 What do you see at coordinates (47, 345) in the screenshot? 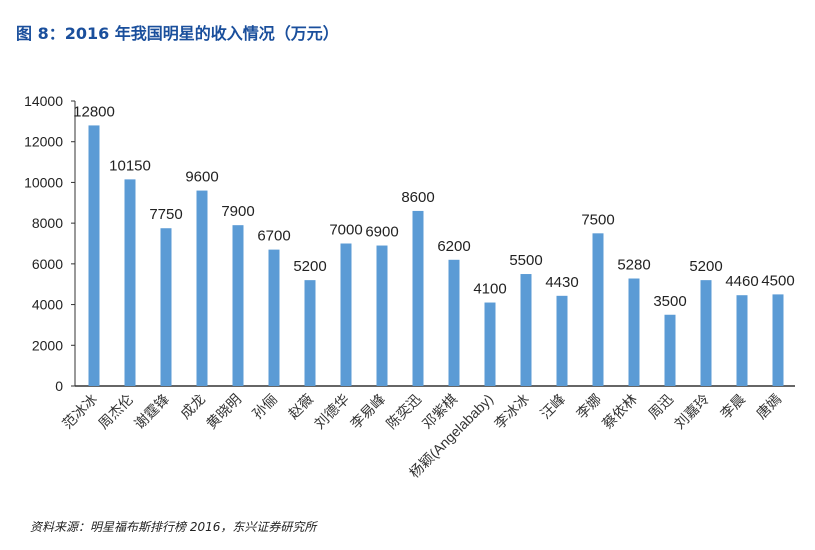
I see `y-tick-label: 2000` at bounding box center [47, 345].